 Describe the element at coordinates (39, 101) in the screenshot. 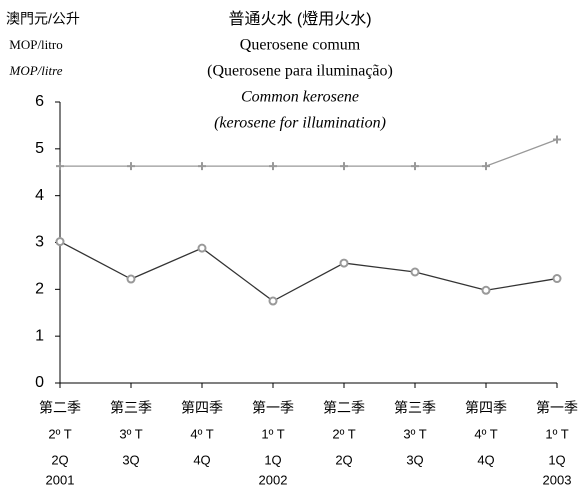

I see `y-tick-label: 6` at that location.